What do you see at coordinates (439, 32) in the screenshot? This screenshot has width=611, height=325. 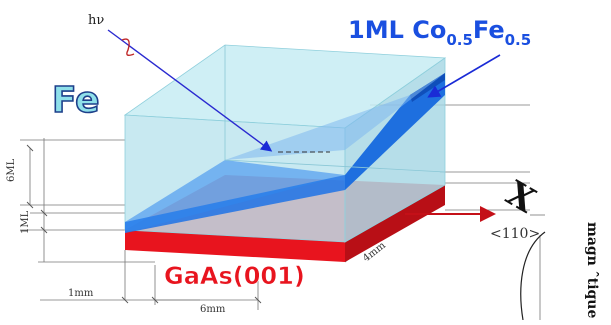 I see `top-layer-label: 1ML Co0.5Fe0.5` at bounding box center [439, 32].